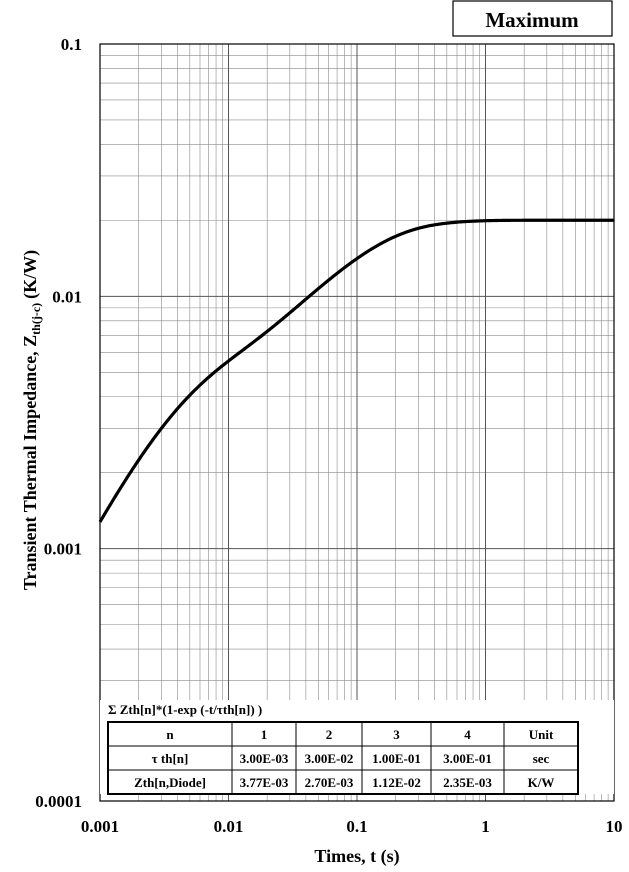 Image resolution: width=629 pixels, height=872 pixels. I want to click on parameter-panel-bg, so click(357, 747).